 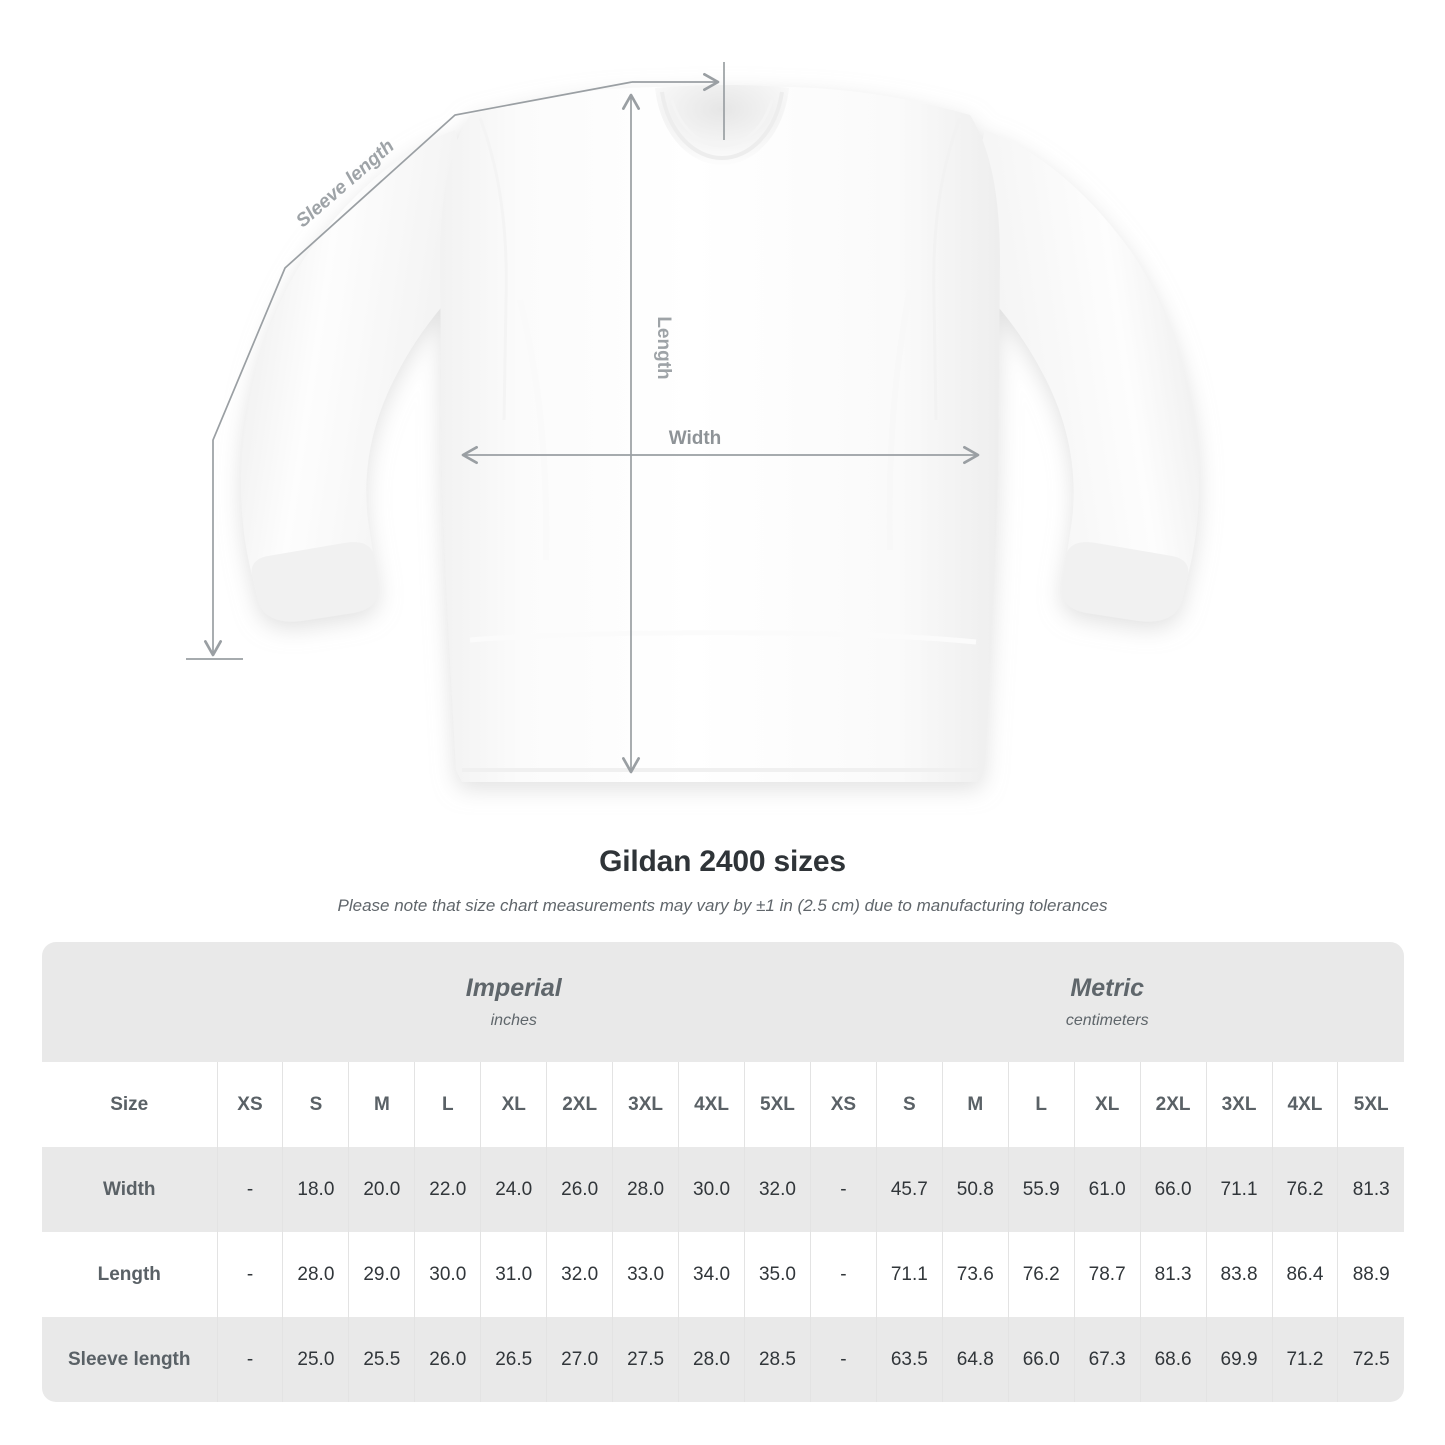 What do you see at coordinates (513, 1104) in the screenshot?
I see `size-header-cell-xl-imperial: XL` at bounding box center [513, 1104].